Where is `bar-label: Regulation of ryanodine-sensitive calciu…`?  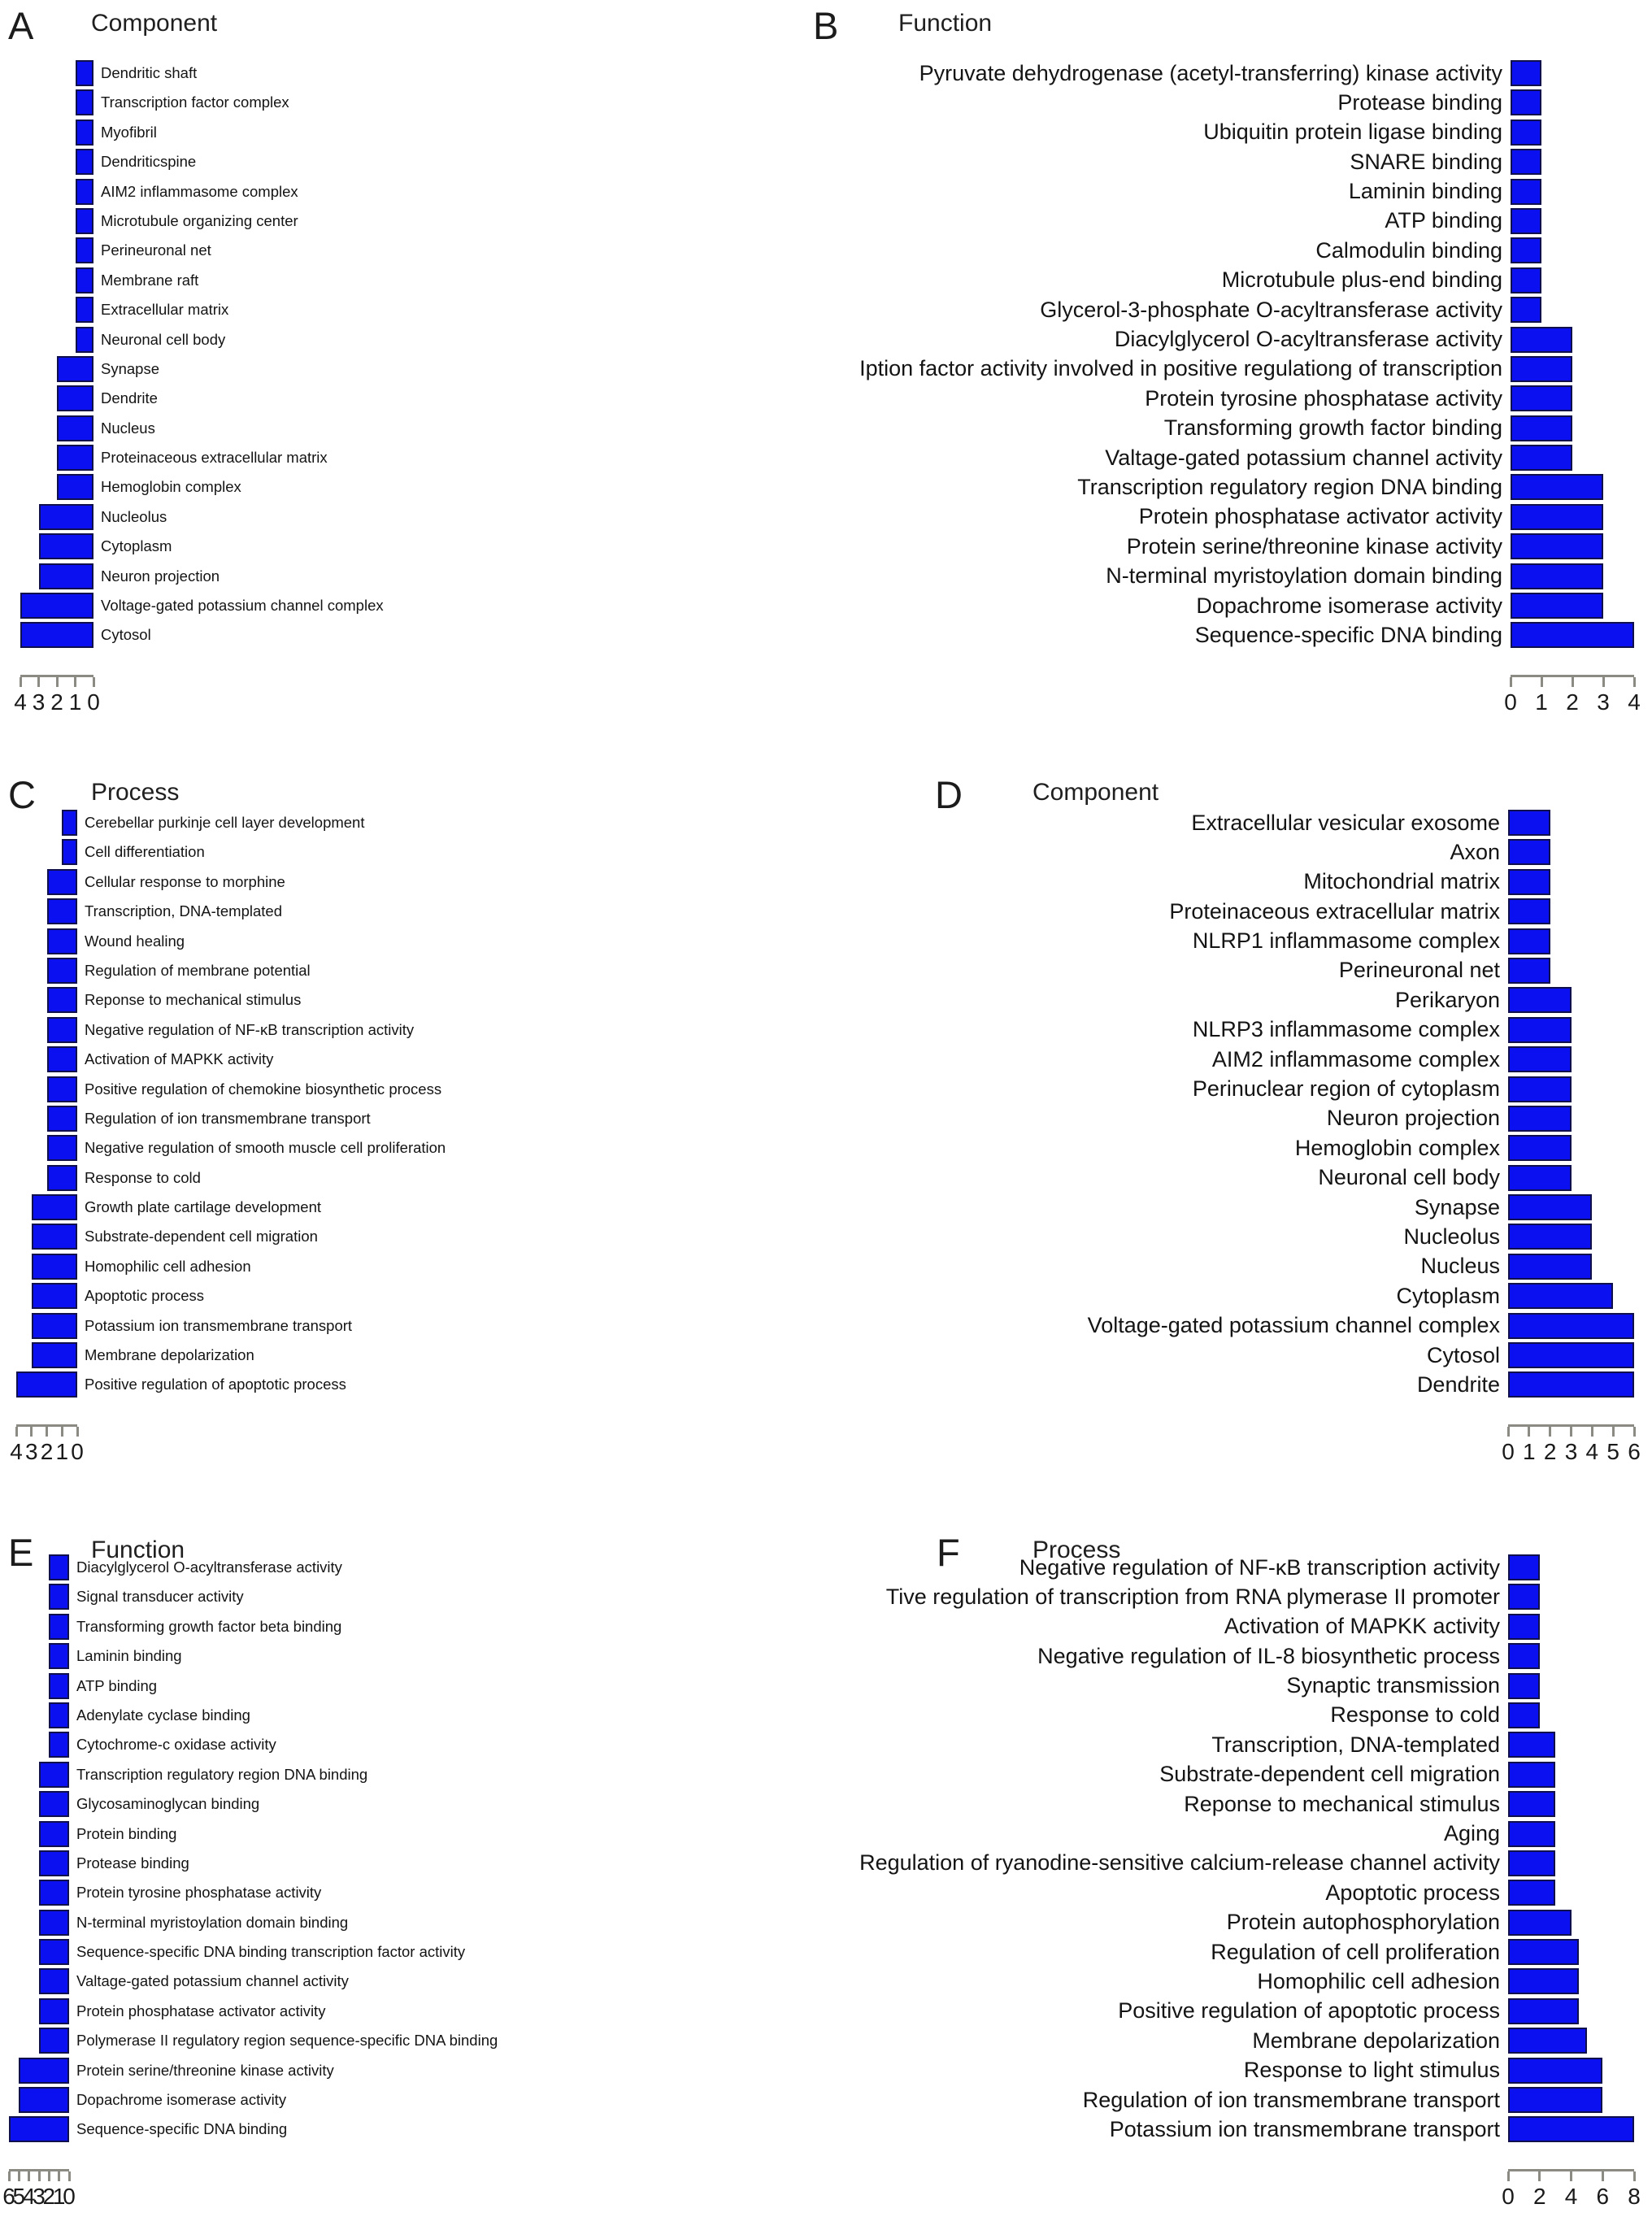 bar-label: Regulation of ryanodine-sensitive calciu… is located at coordinates (1179, 1863).